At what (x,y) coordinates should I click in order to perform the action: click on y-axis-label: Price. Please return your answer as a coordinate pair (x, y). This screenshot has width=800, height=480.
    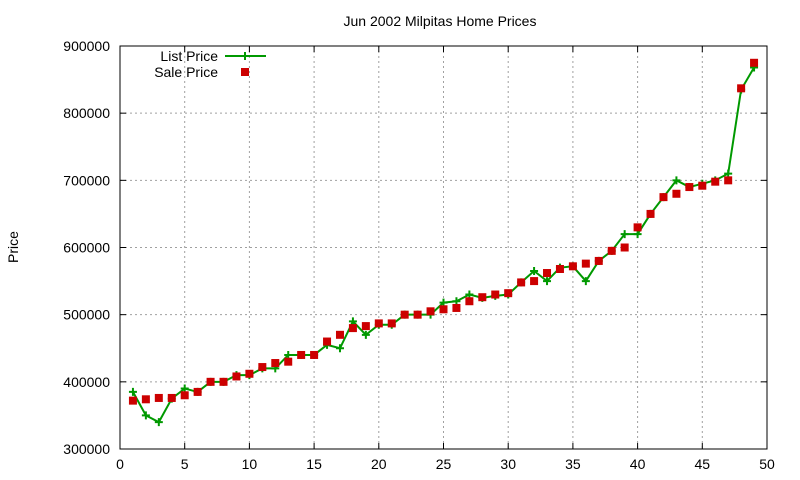
    Looking at the image, I should click on (13, 247).